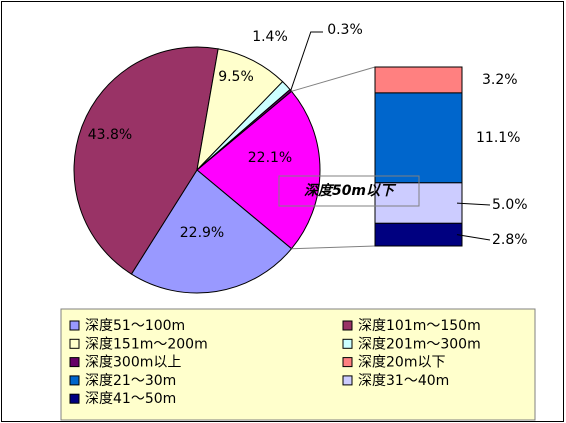 The image size is (566, 423). What do you see at coordinates (403, 381) in the screenshot?
I see `legend-label: 深度31～40m` at bounding box center [403, 381].